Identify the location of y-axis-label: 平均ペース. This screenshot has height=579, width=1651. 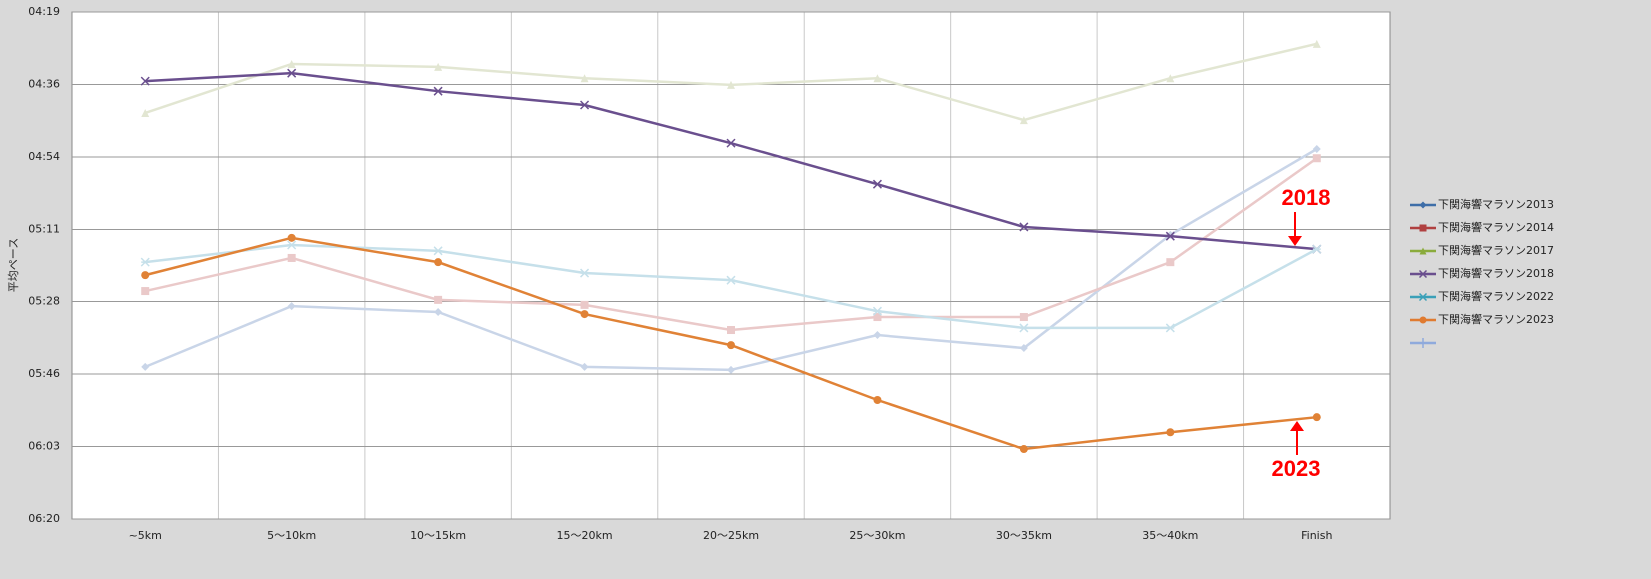
(13, 265).